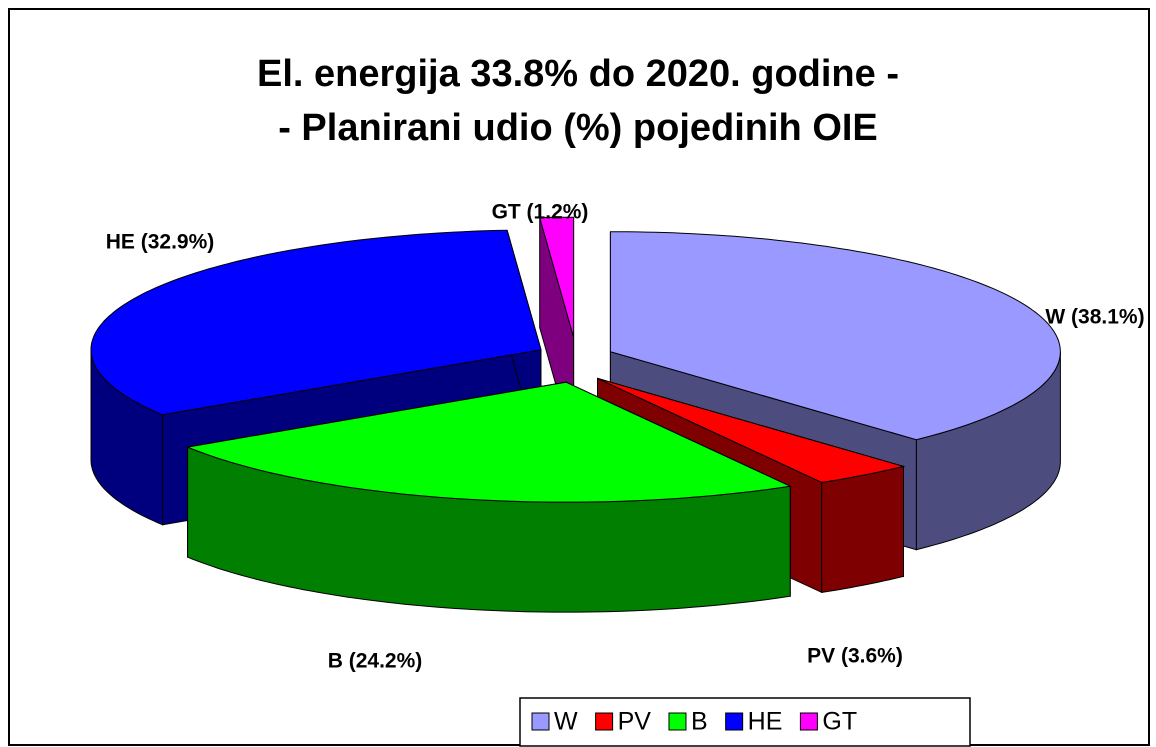  I want to click on data-label: GT (1.2%), so click(540, 212).